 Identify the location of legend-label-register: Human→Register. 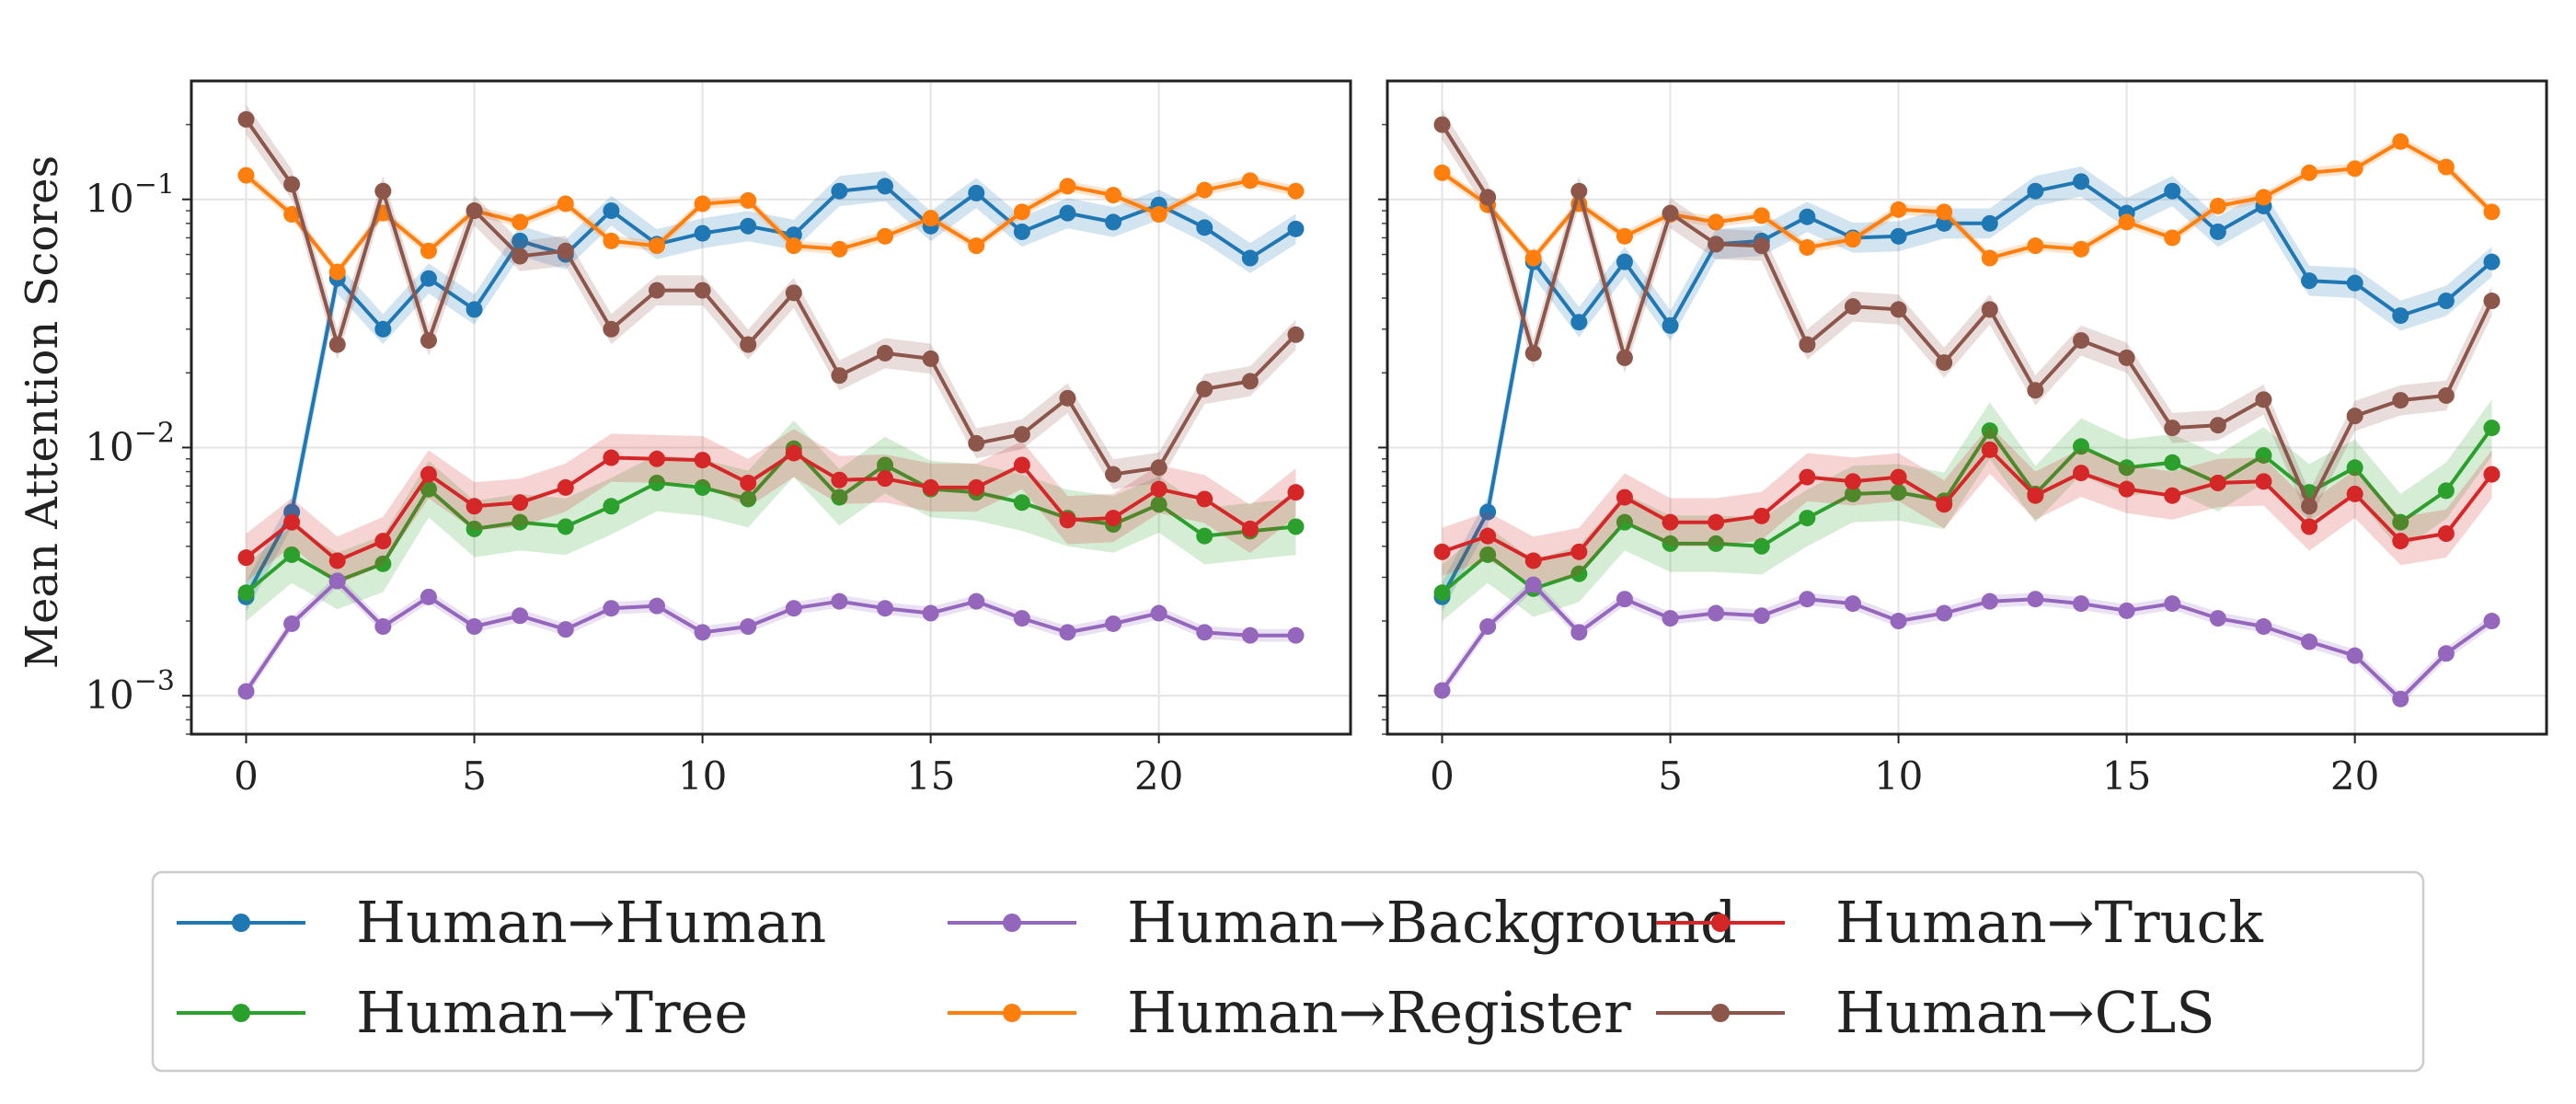
(1379, 1012).